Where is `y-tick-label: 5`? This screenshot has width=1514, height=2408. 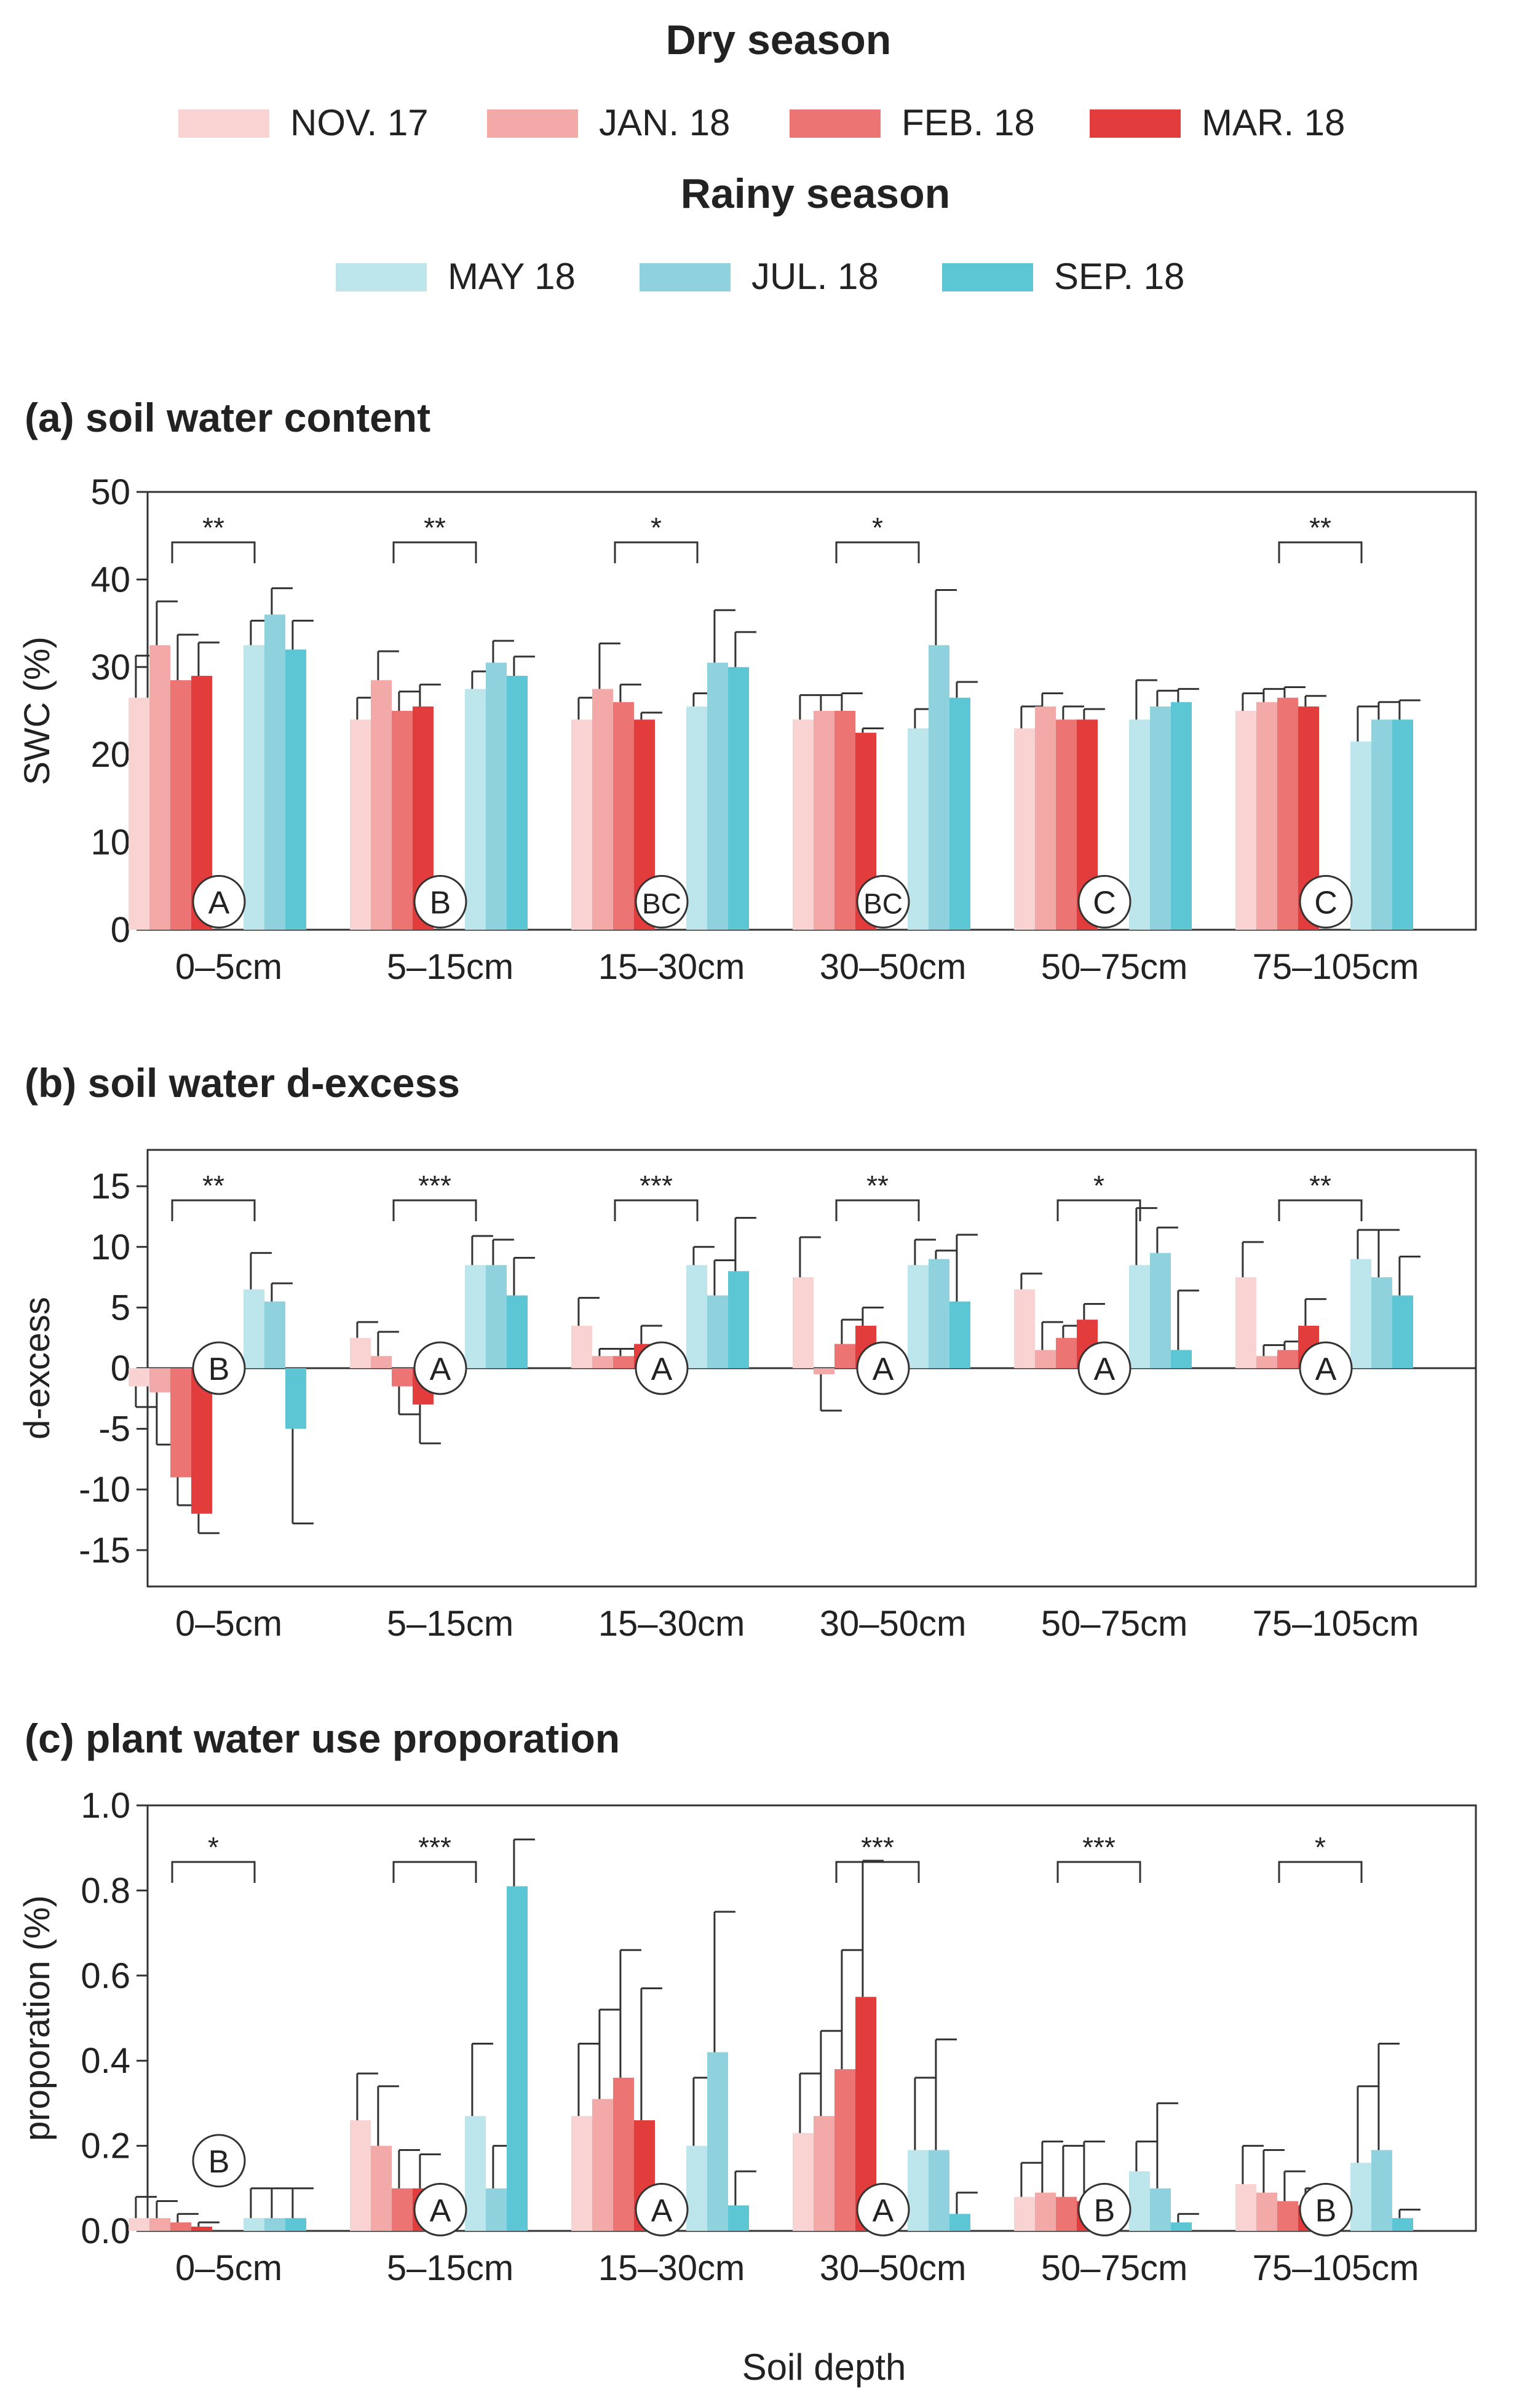 y-tick-label: 5 is located at coordinates (120, 1308).